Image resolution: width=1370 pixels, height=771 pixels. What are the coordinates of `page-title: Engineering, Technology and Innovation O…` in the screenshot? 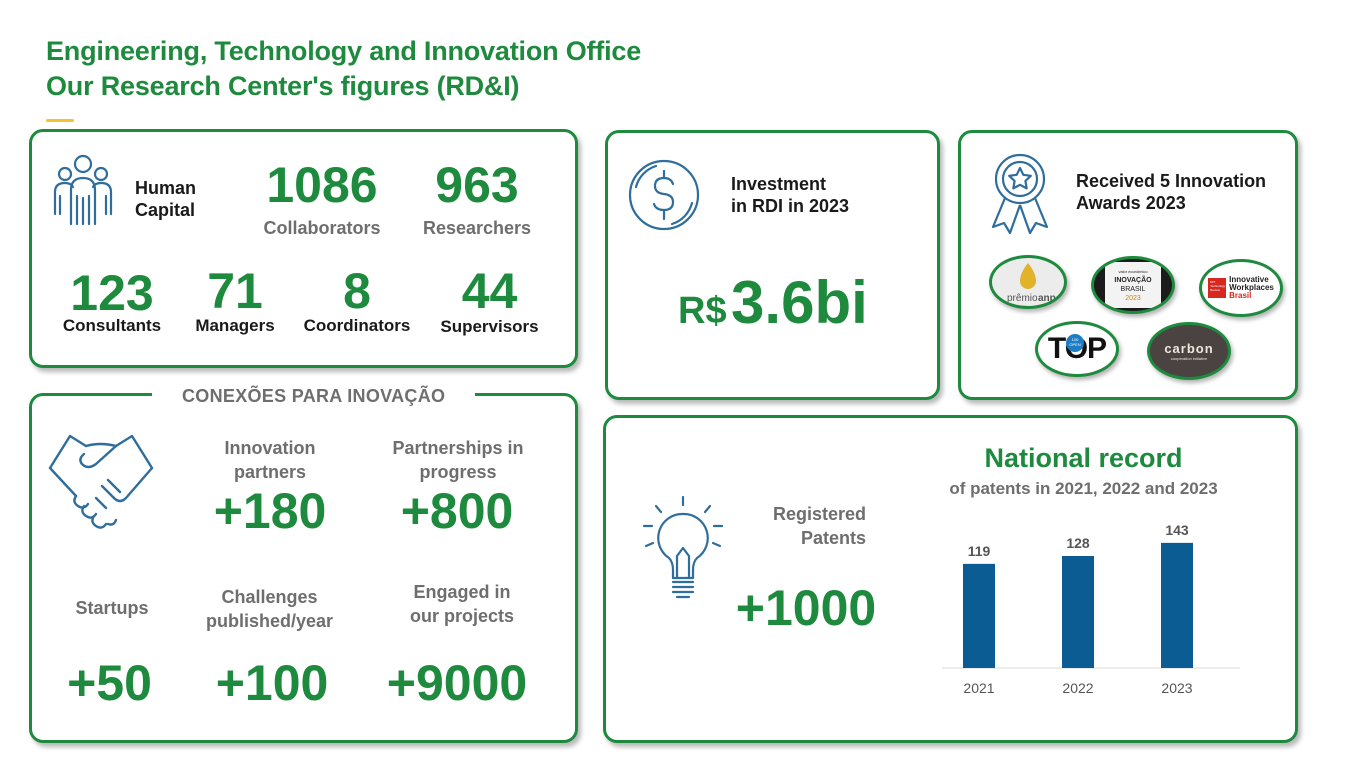 It's located at (343, 69).